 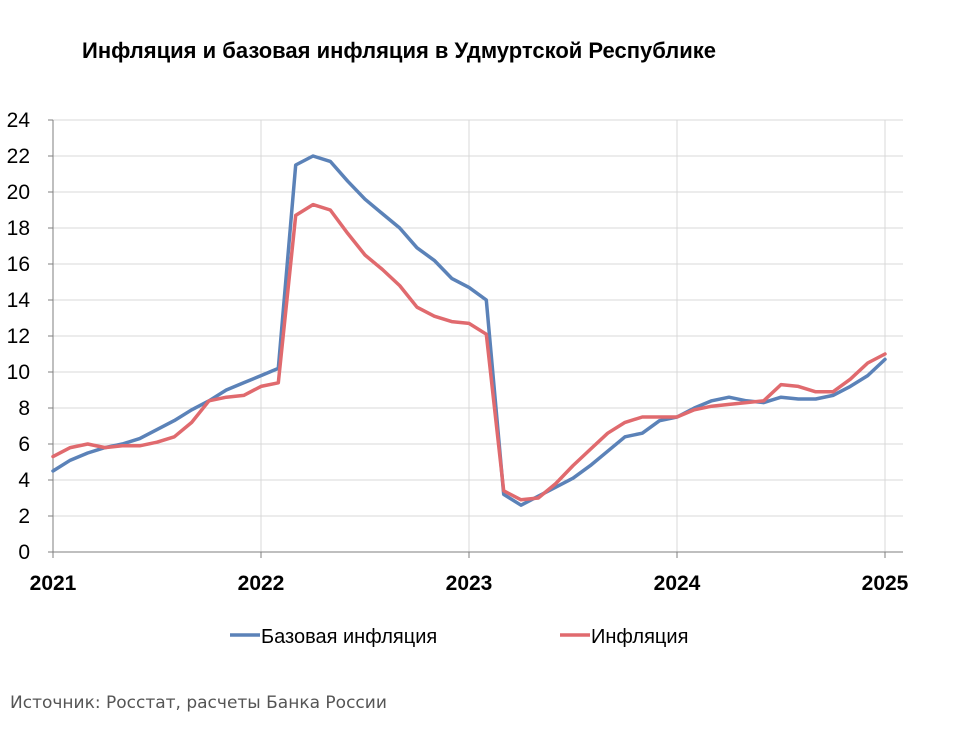 I want to click on y-tick-label: 12, so click(x=18, y=336).